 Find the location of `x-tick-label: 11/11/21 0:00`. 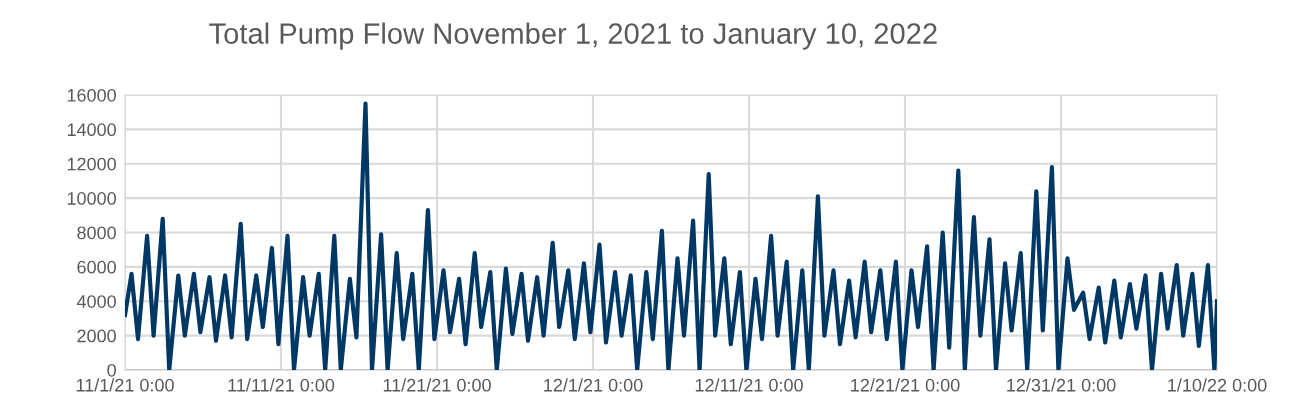

x-tick-label: 11/11/21 0:00 is located at coordinates (281, 385).